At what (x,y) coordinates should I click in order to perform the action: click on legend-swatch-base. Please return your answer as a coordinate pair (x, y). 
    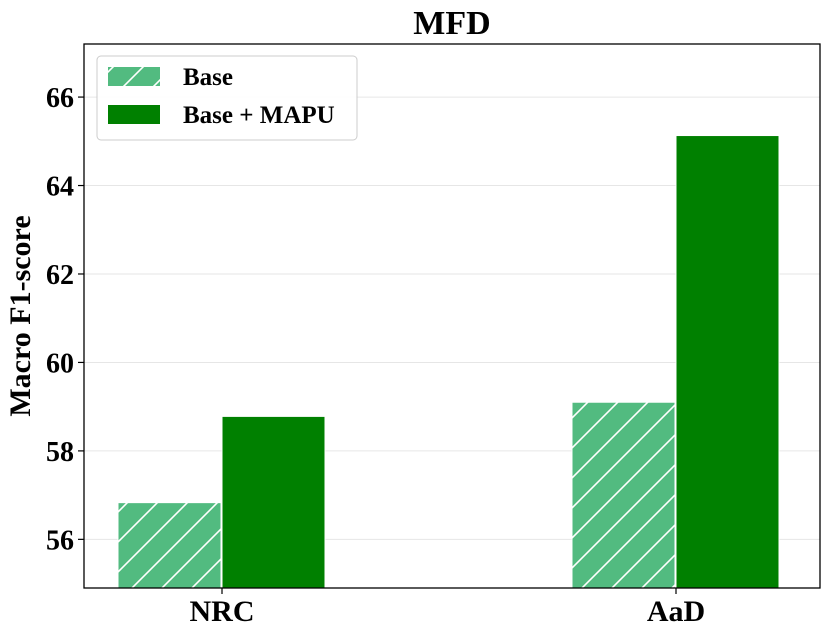
    Looking at the image, I should click on (134, 76).